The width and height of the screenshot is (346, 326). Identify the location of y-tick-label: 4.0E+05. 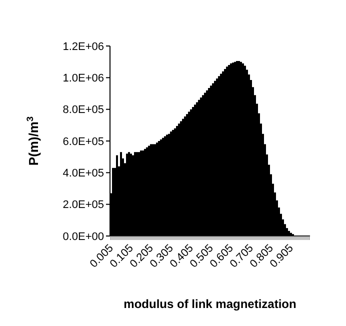
(83, 174).